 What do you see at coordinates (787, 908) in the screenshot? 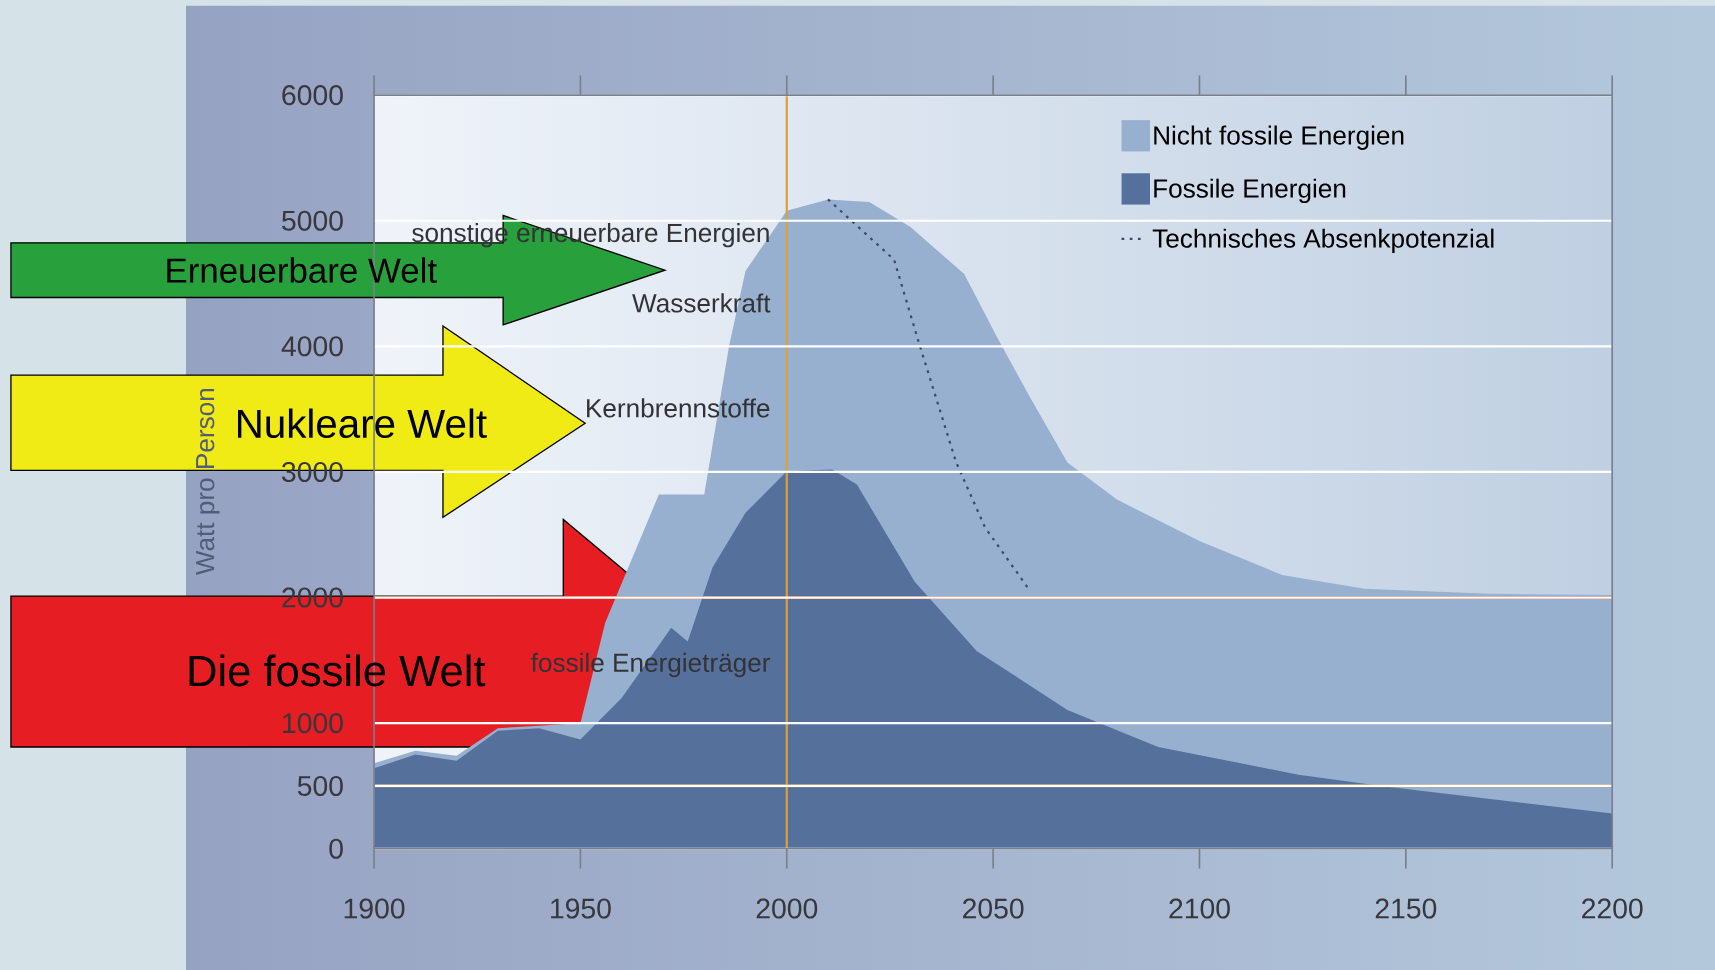
I see `x-tick-label: 2000` at bounding box center [787, 908].